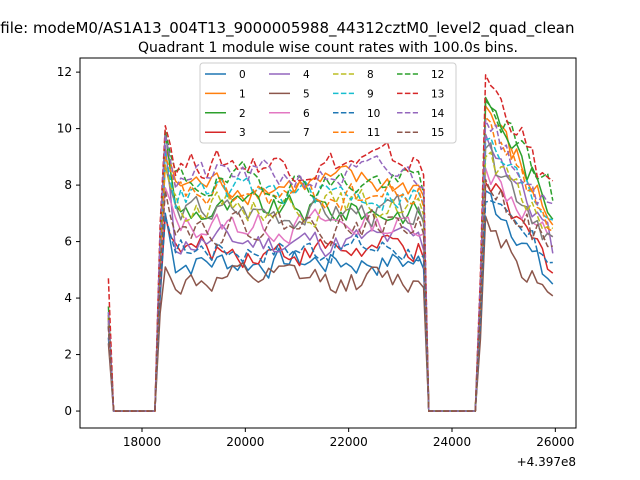  What do you see at coordinates (437, 94) in the screenshot?
I see `legend-label-13: 13` at bounding box center [437, 94].